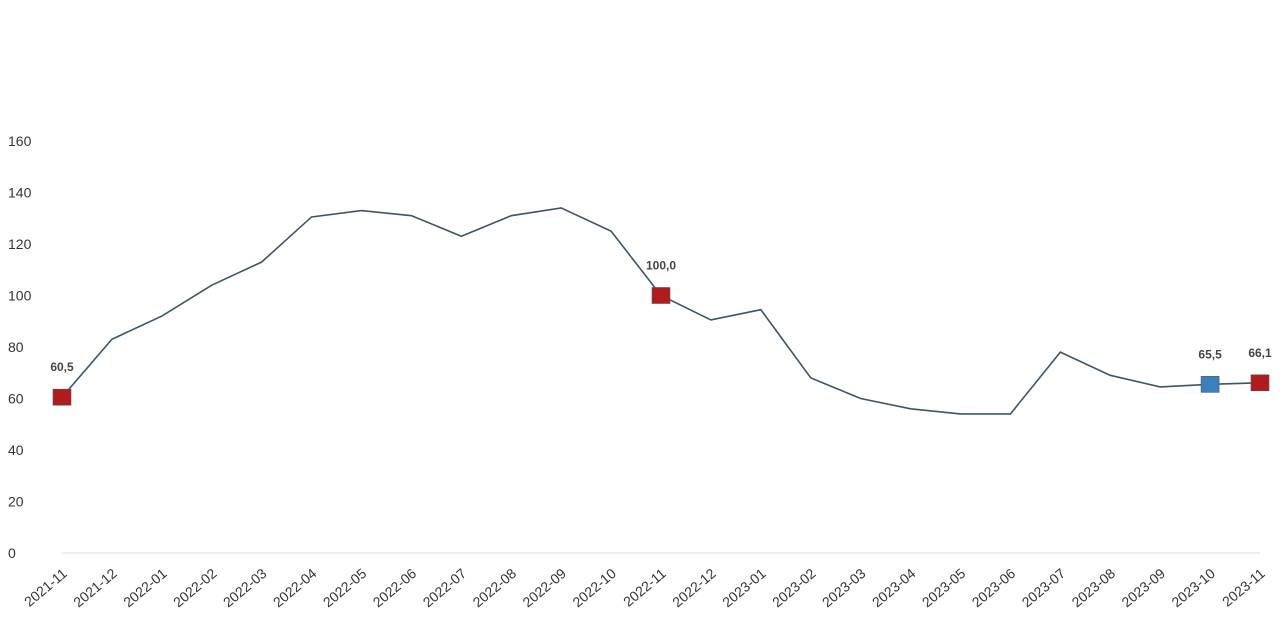 The image size is (1280, 636). What do you see at coordinates (495, 587) in the screenshot?
I see `x-tick-label: 2022-08` at bounding box center [495, 587].